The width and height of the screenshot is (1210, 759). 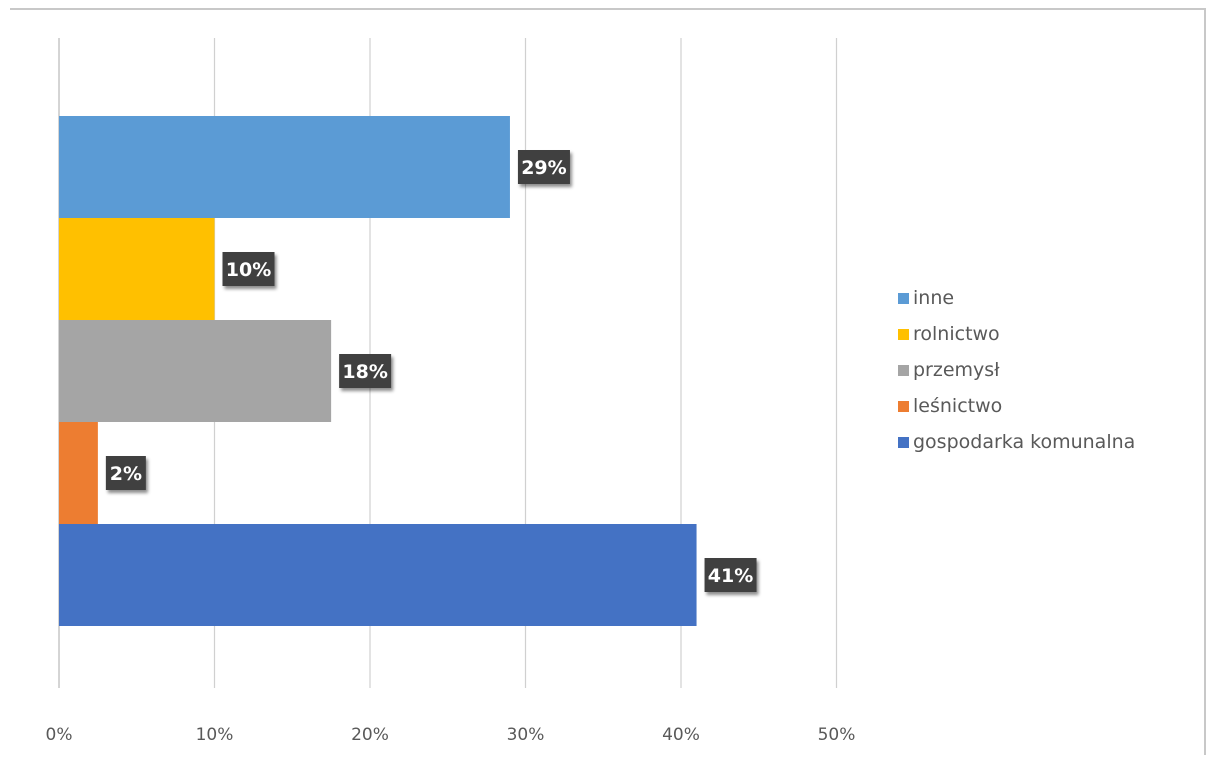 I want to click on bar-inne, so click(x=284, y=167).